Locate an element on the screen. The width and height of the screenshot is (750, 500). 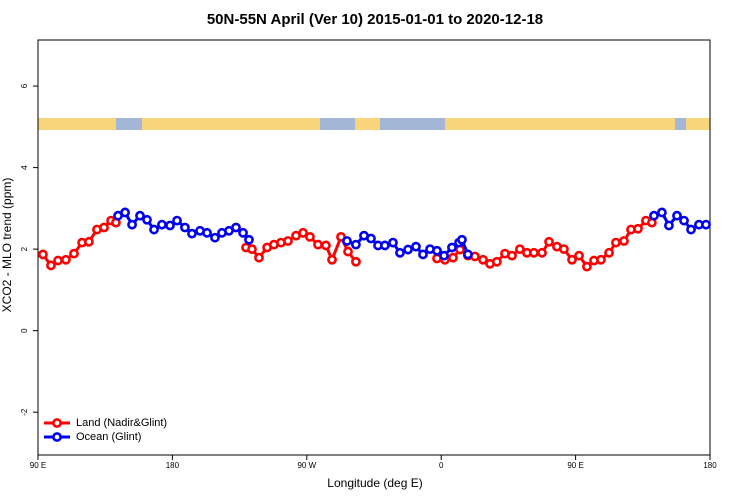
x-tick-label: 0 is located at coordinates (441, 465).